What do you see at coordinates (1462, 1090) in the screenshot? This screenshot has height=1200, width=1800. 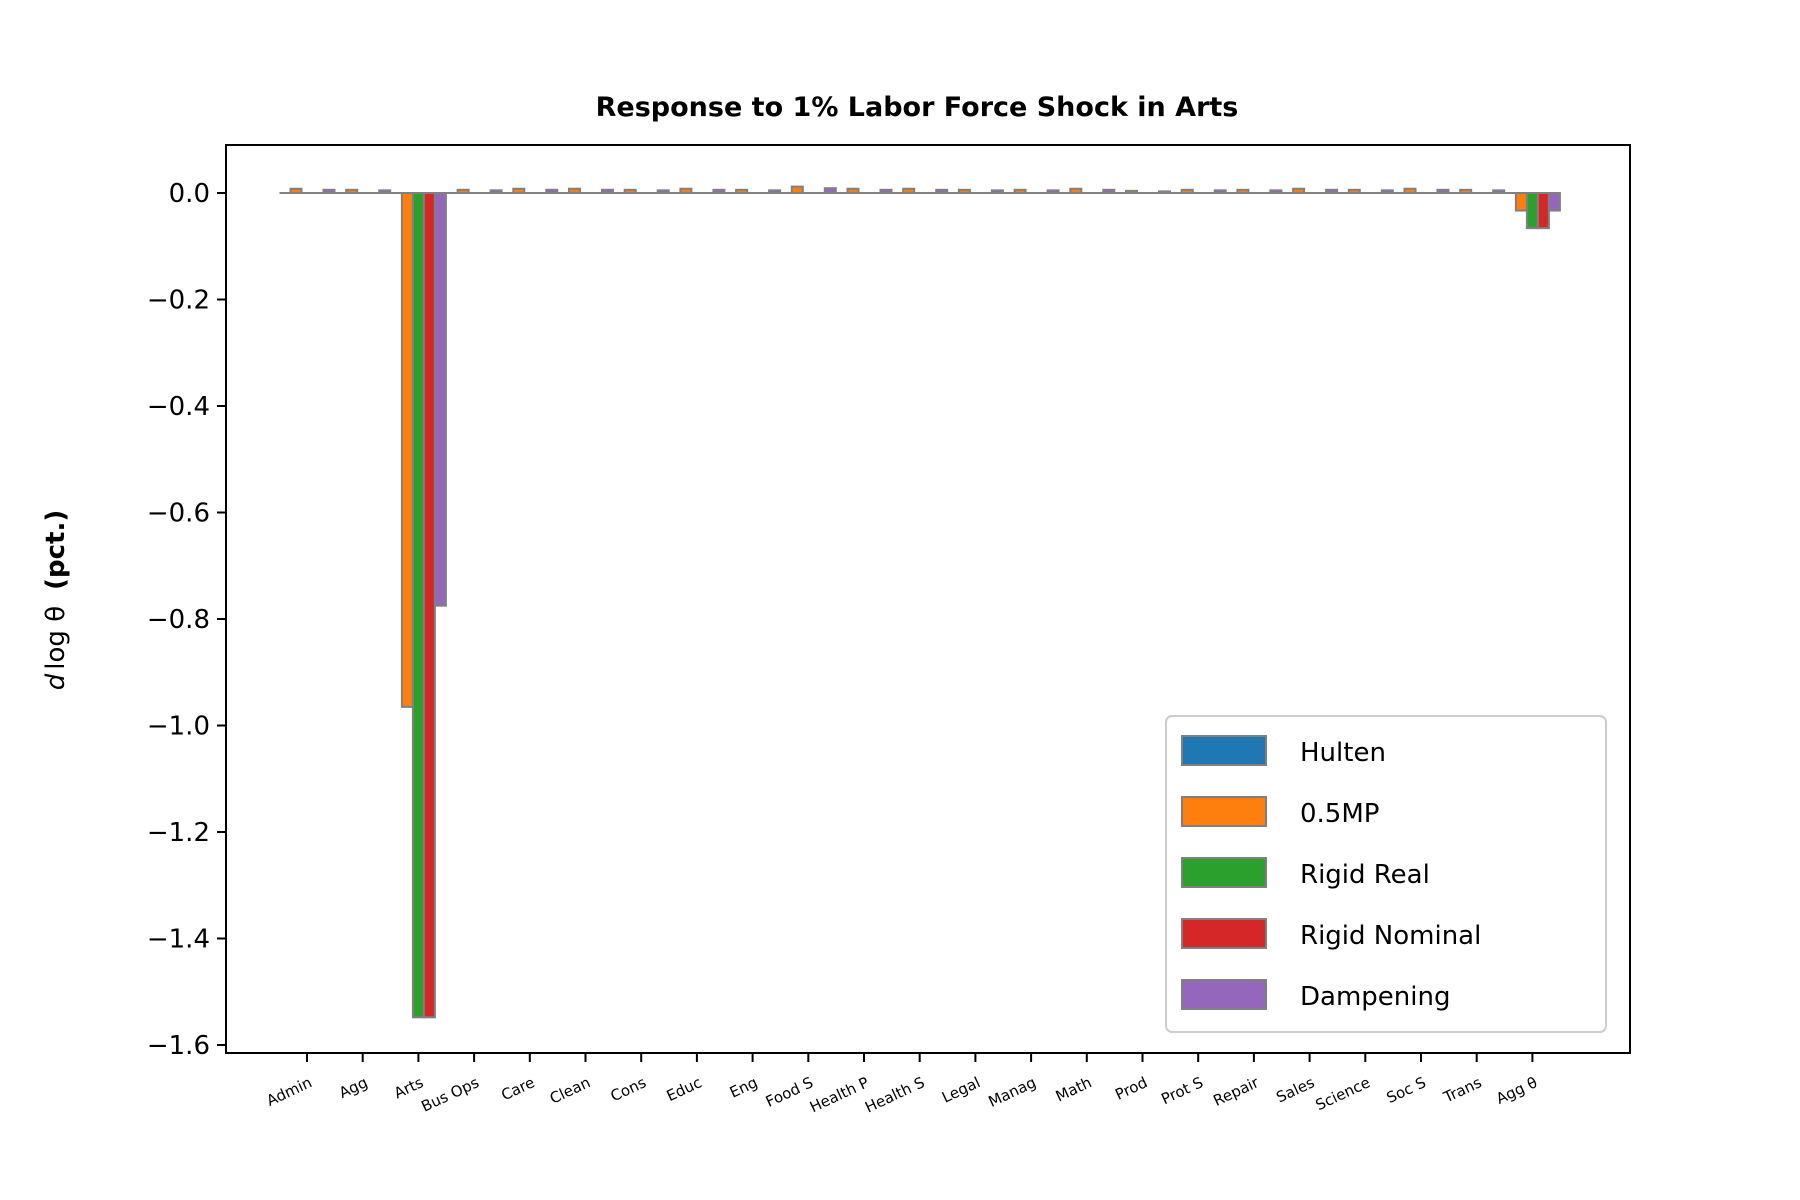 I see `x-tick-label: Trans` at bounding box center [1462, 1090].